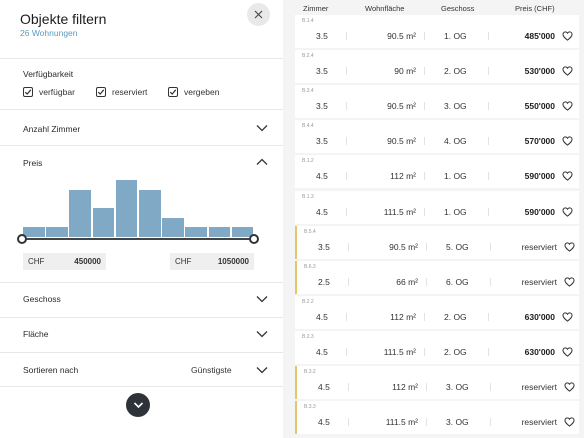 The width and height of the screenshot is (584, 438). Describe the element at coordinates (437, 137) in the screenshot. I see `table-row: B.4.4 3.5 90.5 m² 4. OG 570'000` at that location.